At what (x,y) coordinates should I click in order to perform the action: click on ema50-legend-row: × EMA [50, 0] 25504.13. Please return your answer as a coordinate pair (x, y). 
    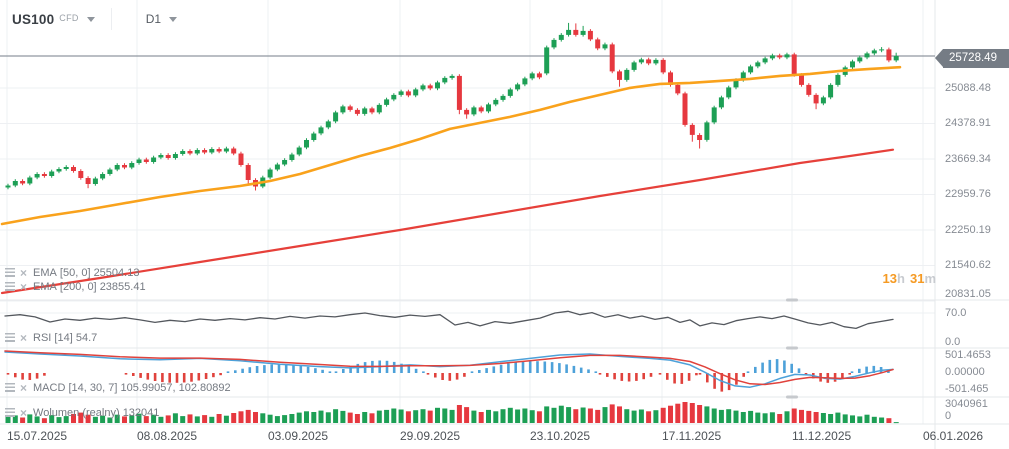
    Looking at the image, I should click on (72, 272).